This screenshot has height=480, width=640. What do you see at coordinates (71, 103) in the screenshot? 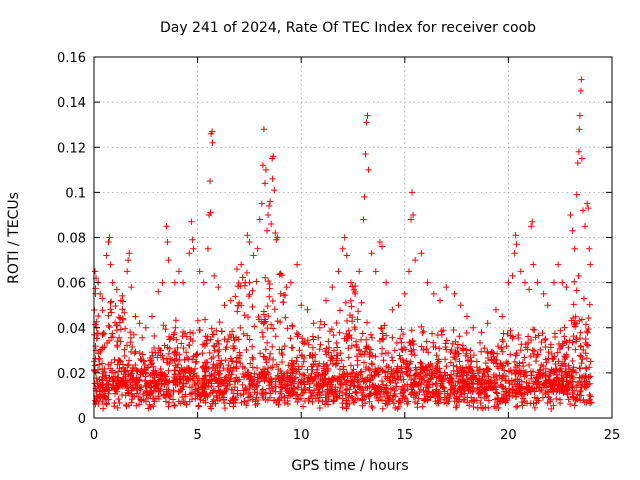
I see `y-tick-label: 0.14` at bounding box center [71, 103].